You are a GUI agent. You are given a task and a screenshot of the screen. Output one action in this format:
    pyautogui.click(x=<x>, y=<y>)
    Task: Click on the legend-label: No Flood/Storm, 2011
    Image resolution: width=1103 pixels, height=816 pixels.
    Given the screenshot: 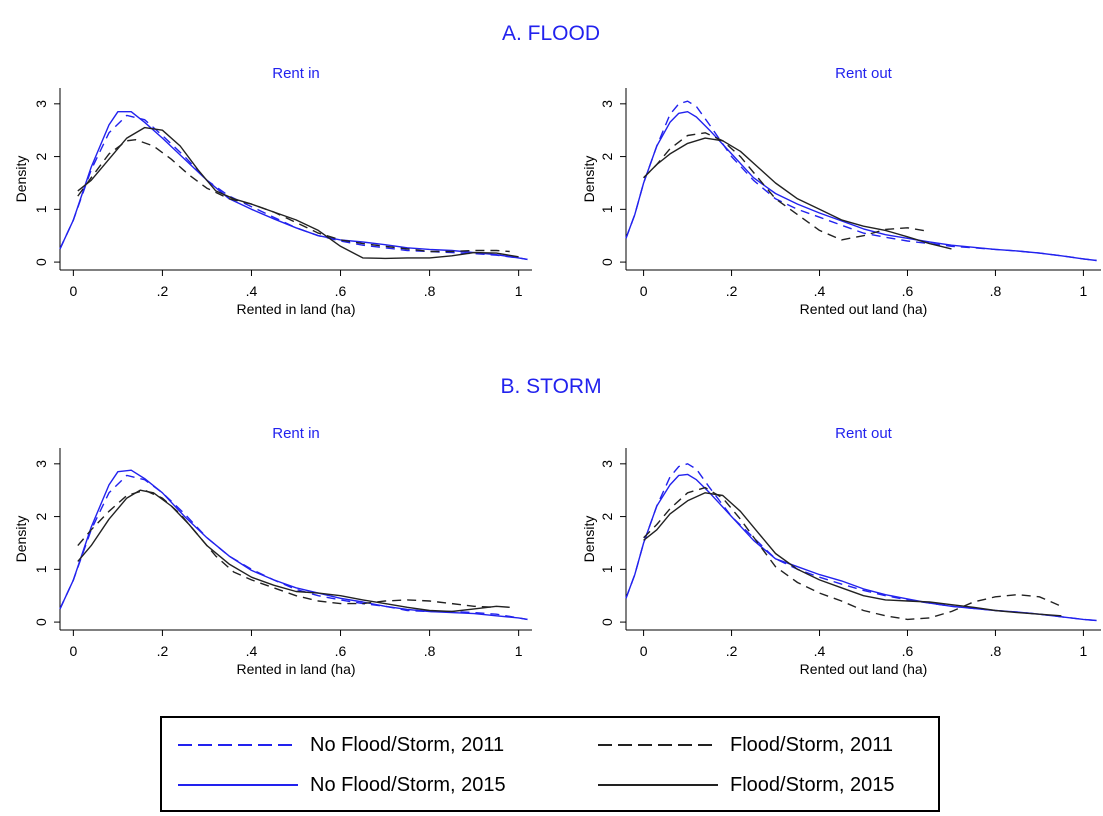 What is the action you would take?
    pyautogui.click(x=407, y=744)
    